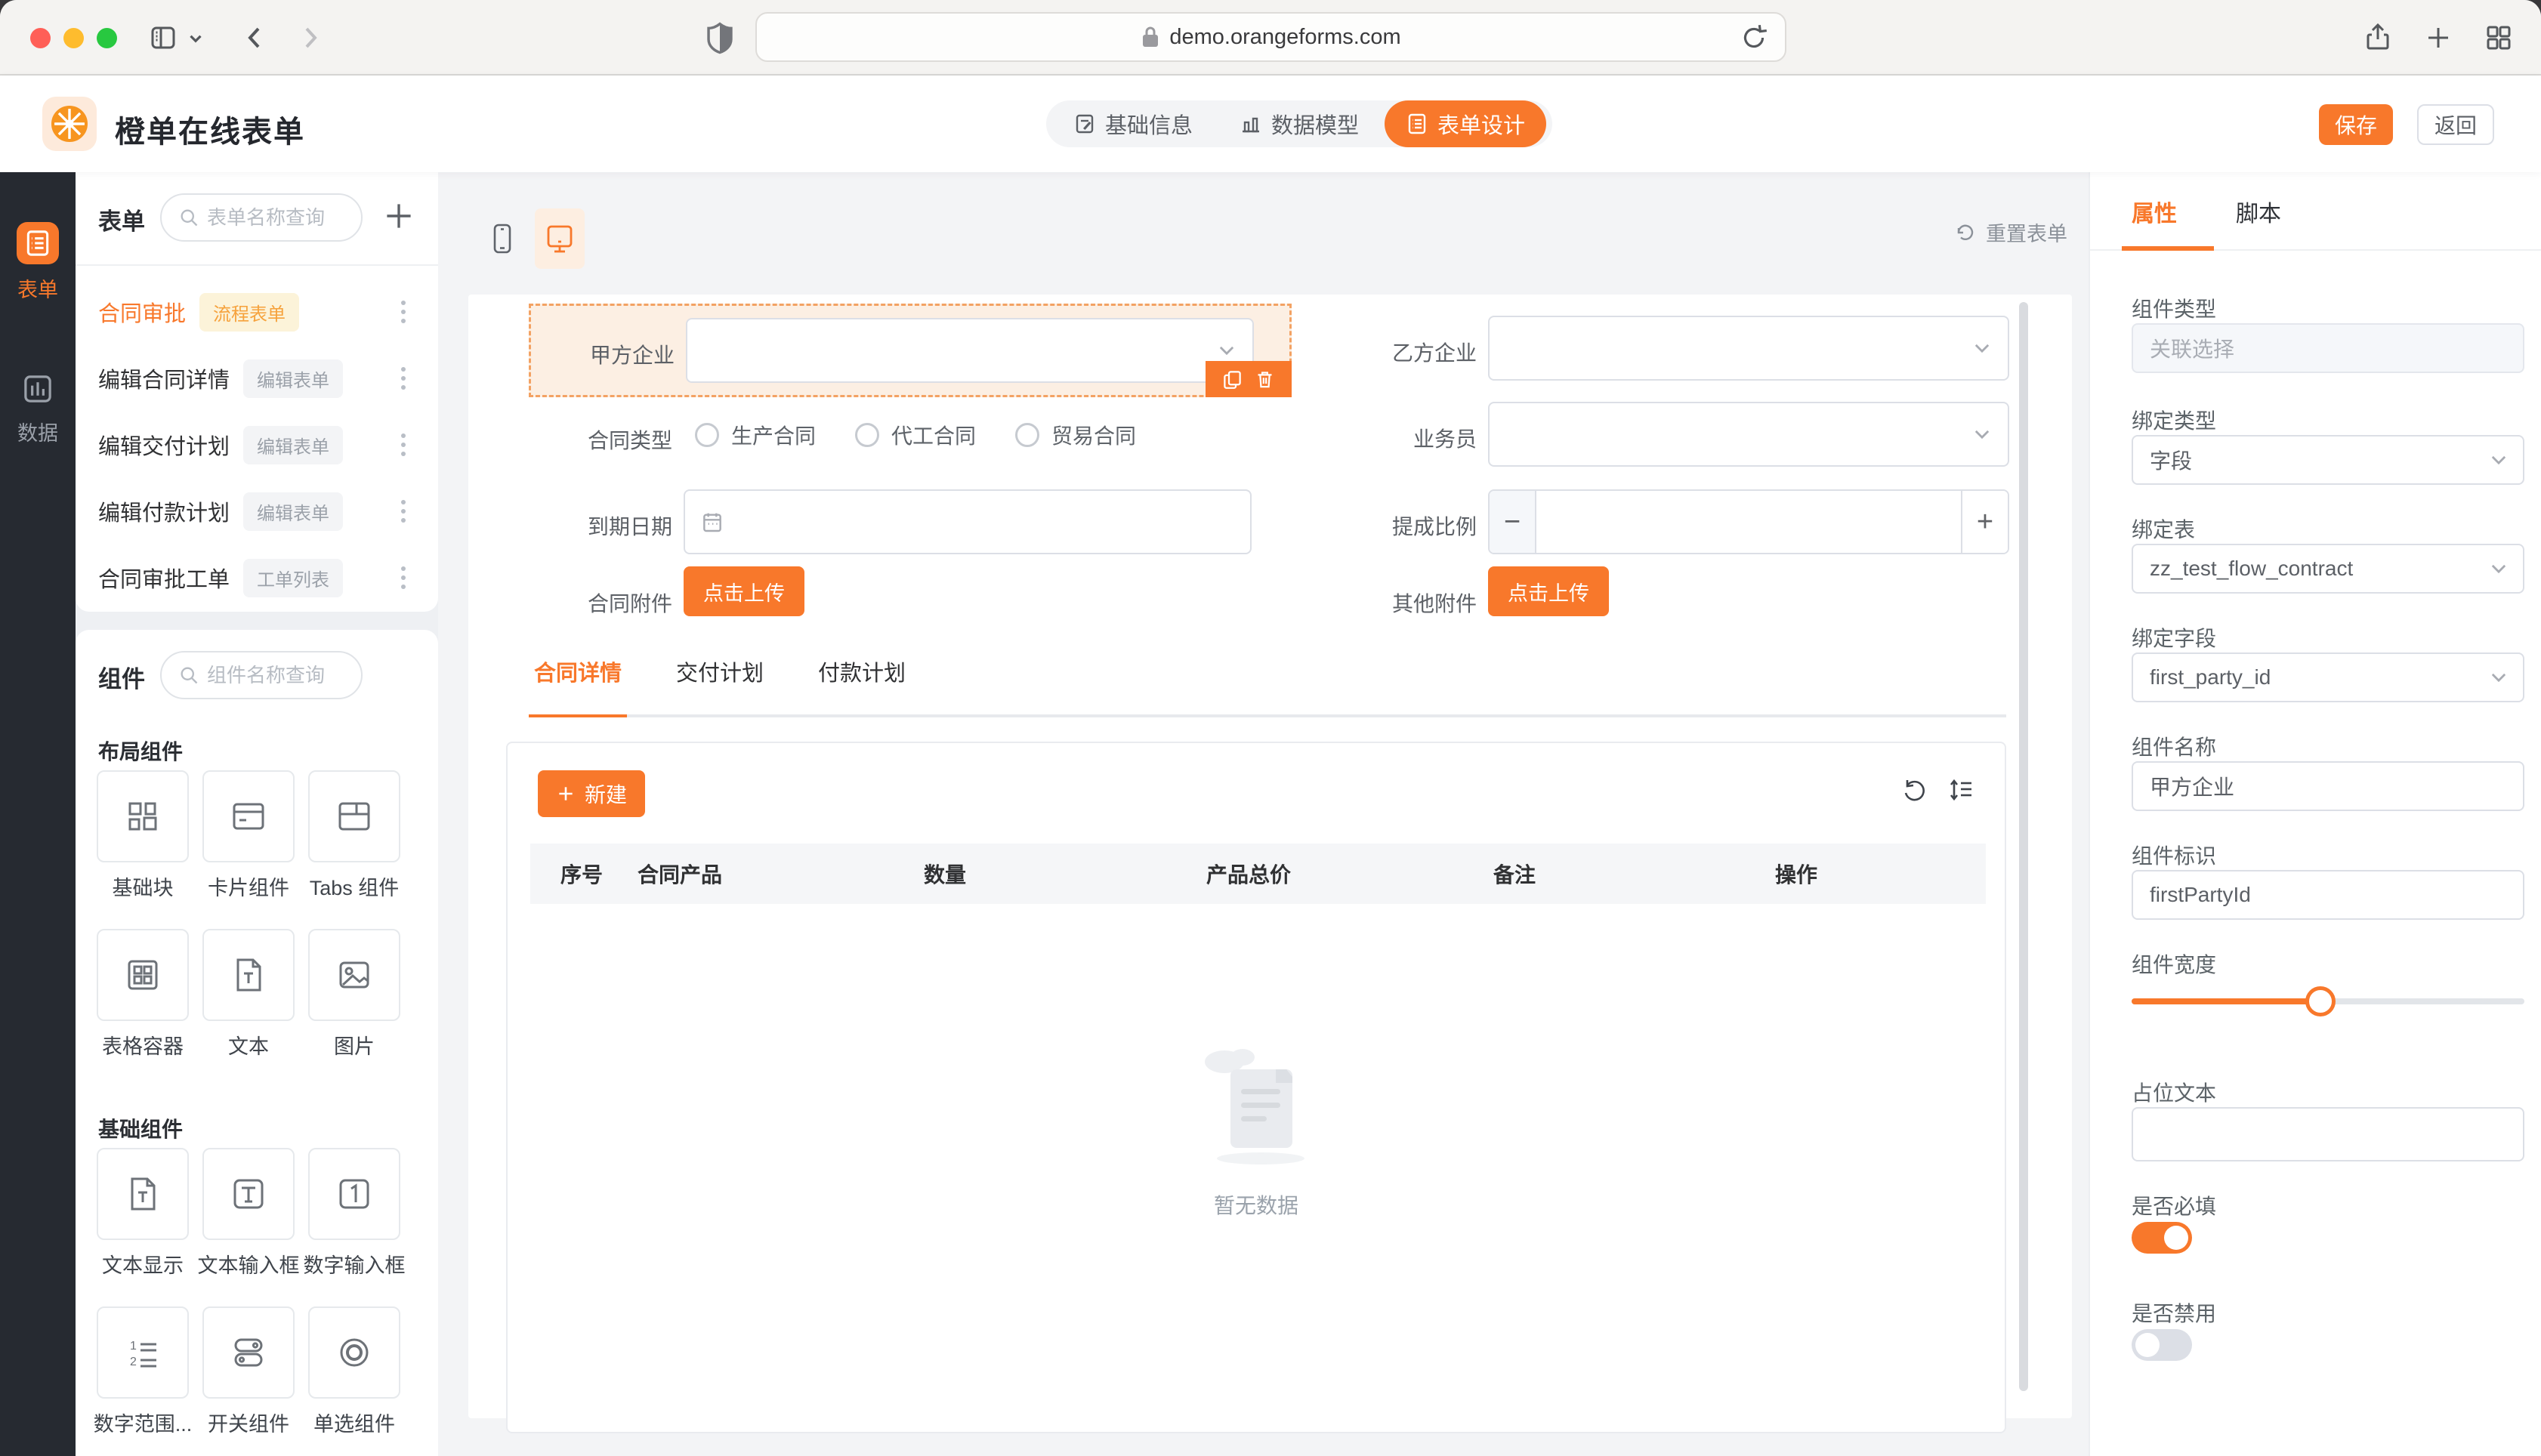 This screenshot has width=2541, height=1456. What do you see at coordinates (719, 37) in the screenshot?
I see `privacy-shield-icon` at bounding box center [719, 37].